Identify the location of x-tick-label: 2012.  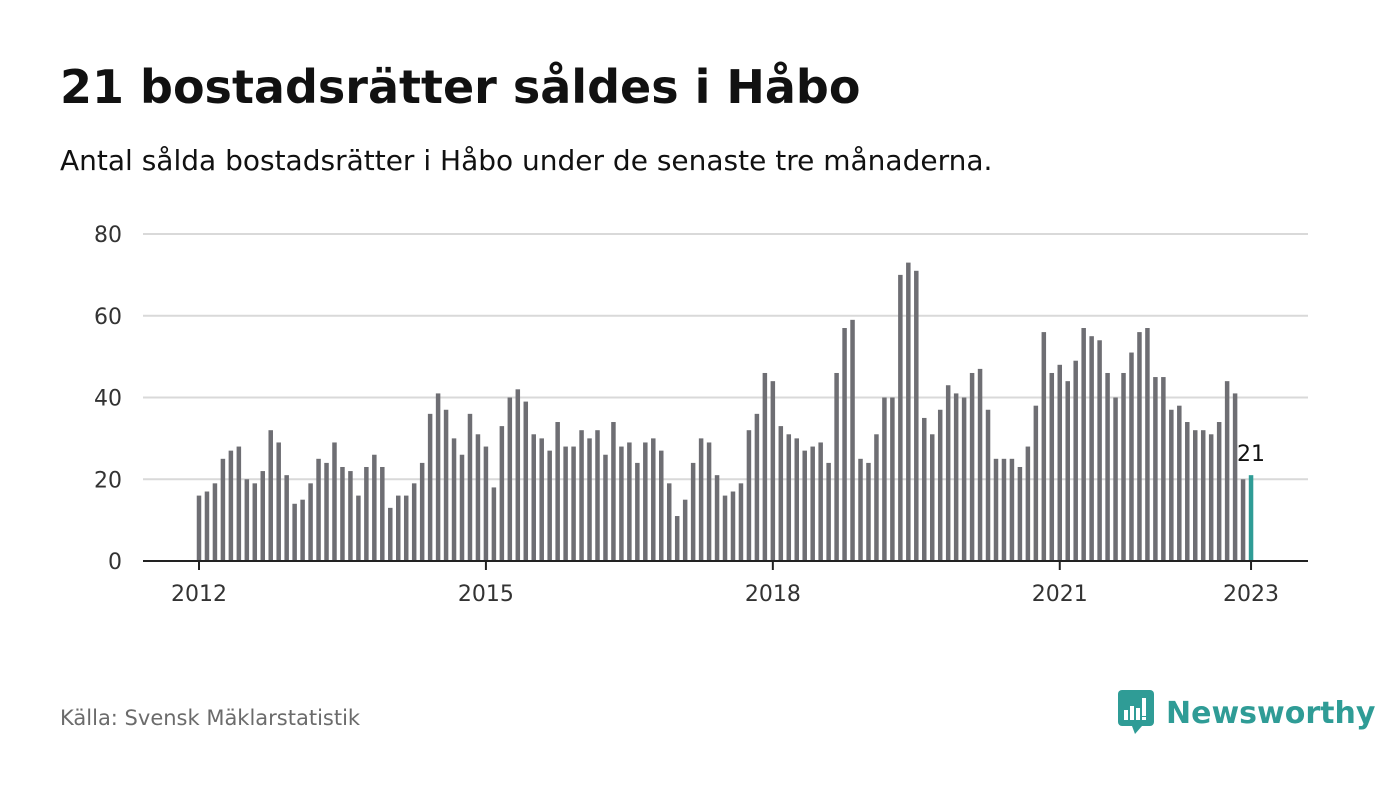
(199, 594).